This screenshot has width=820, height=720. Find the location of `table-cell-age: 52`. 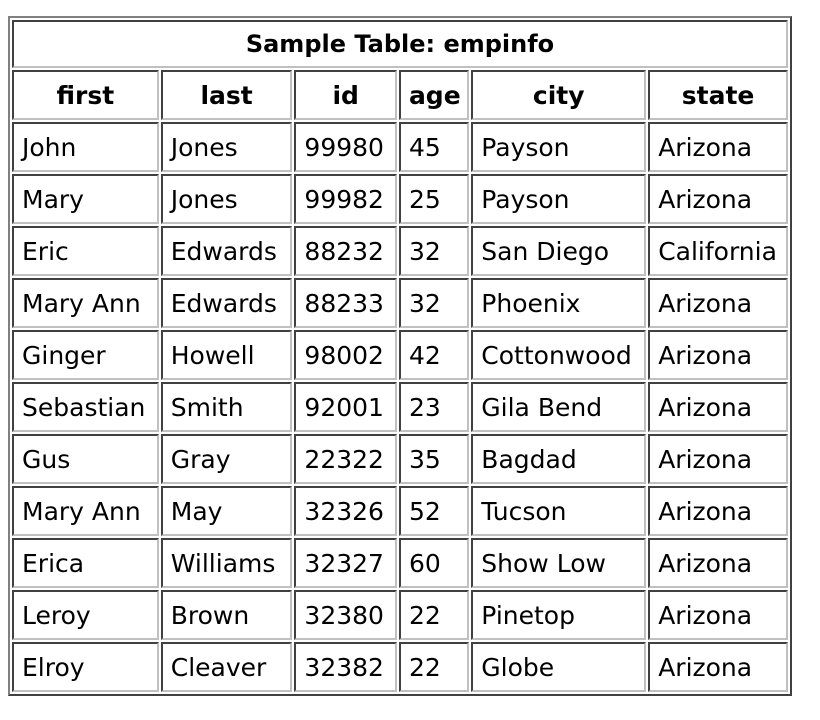

table-cell-age: 52 is located at coordinates (434, 511).